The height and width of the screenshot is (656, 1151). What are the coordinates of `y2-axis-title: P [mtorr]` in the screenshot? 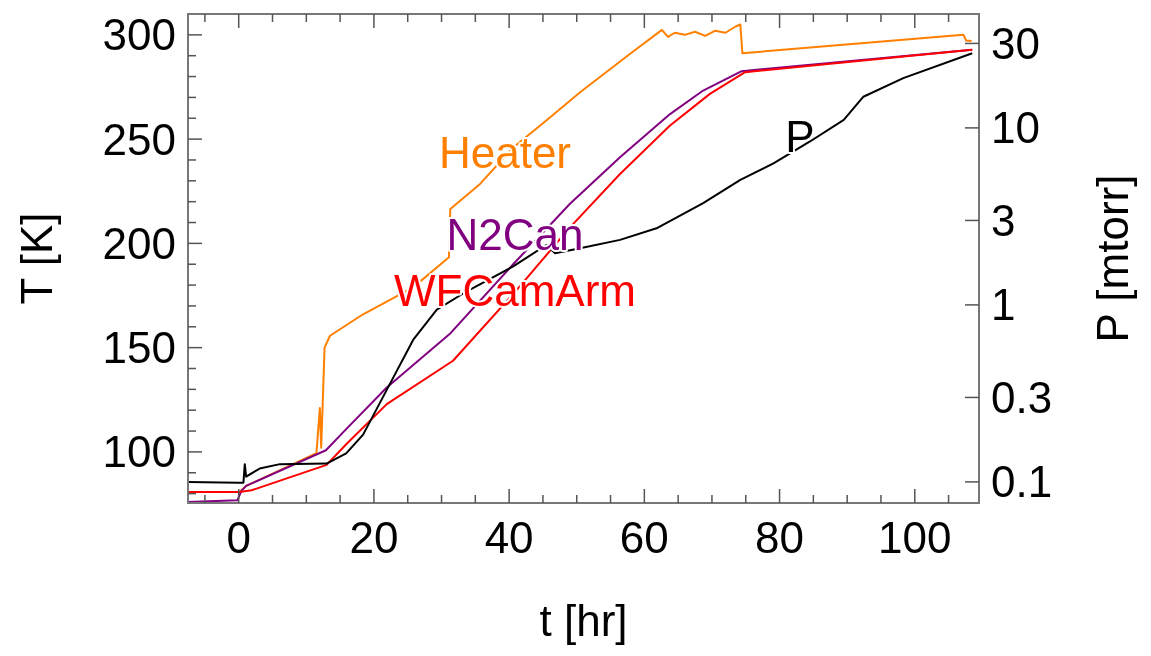 It's located at (1112, 258).